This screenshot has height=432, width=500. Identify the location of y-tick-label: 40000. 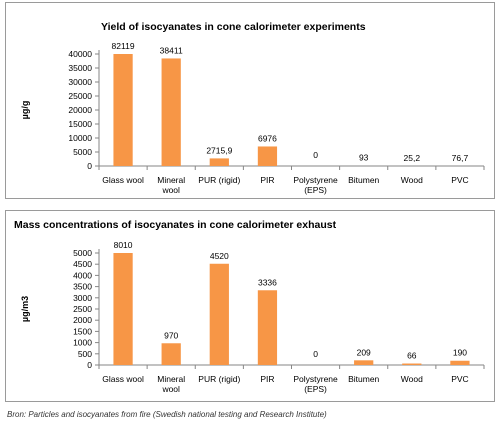
(80, 54).